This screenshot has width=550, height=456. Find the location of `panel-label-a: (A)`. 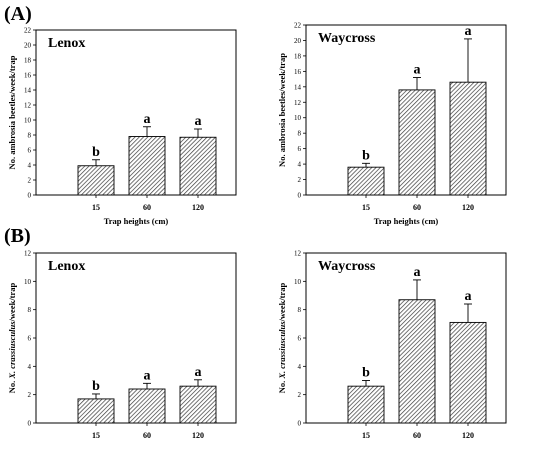

panel-label-a: (A) is located at coordinates (18, 14).